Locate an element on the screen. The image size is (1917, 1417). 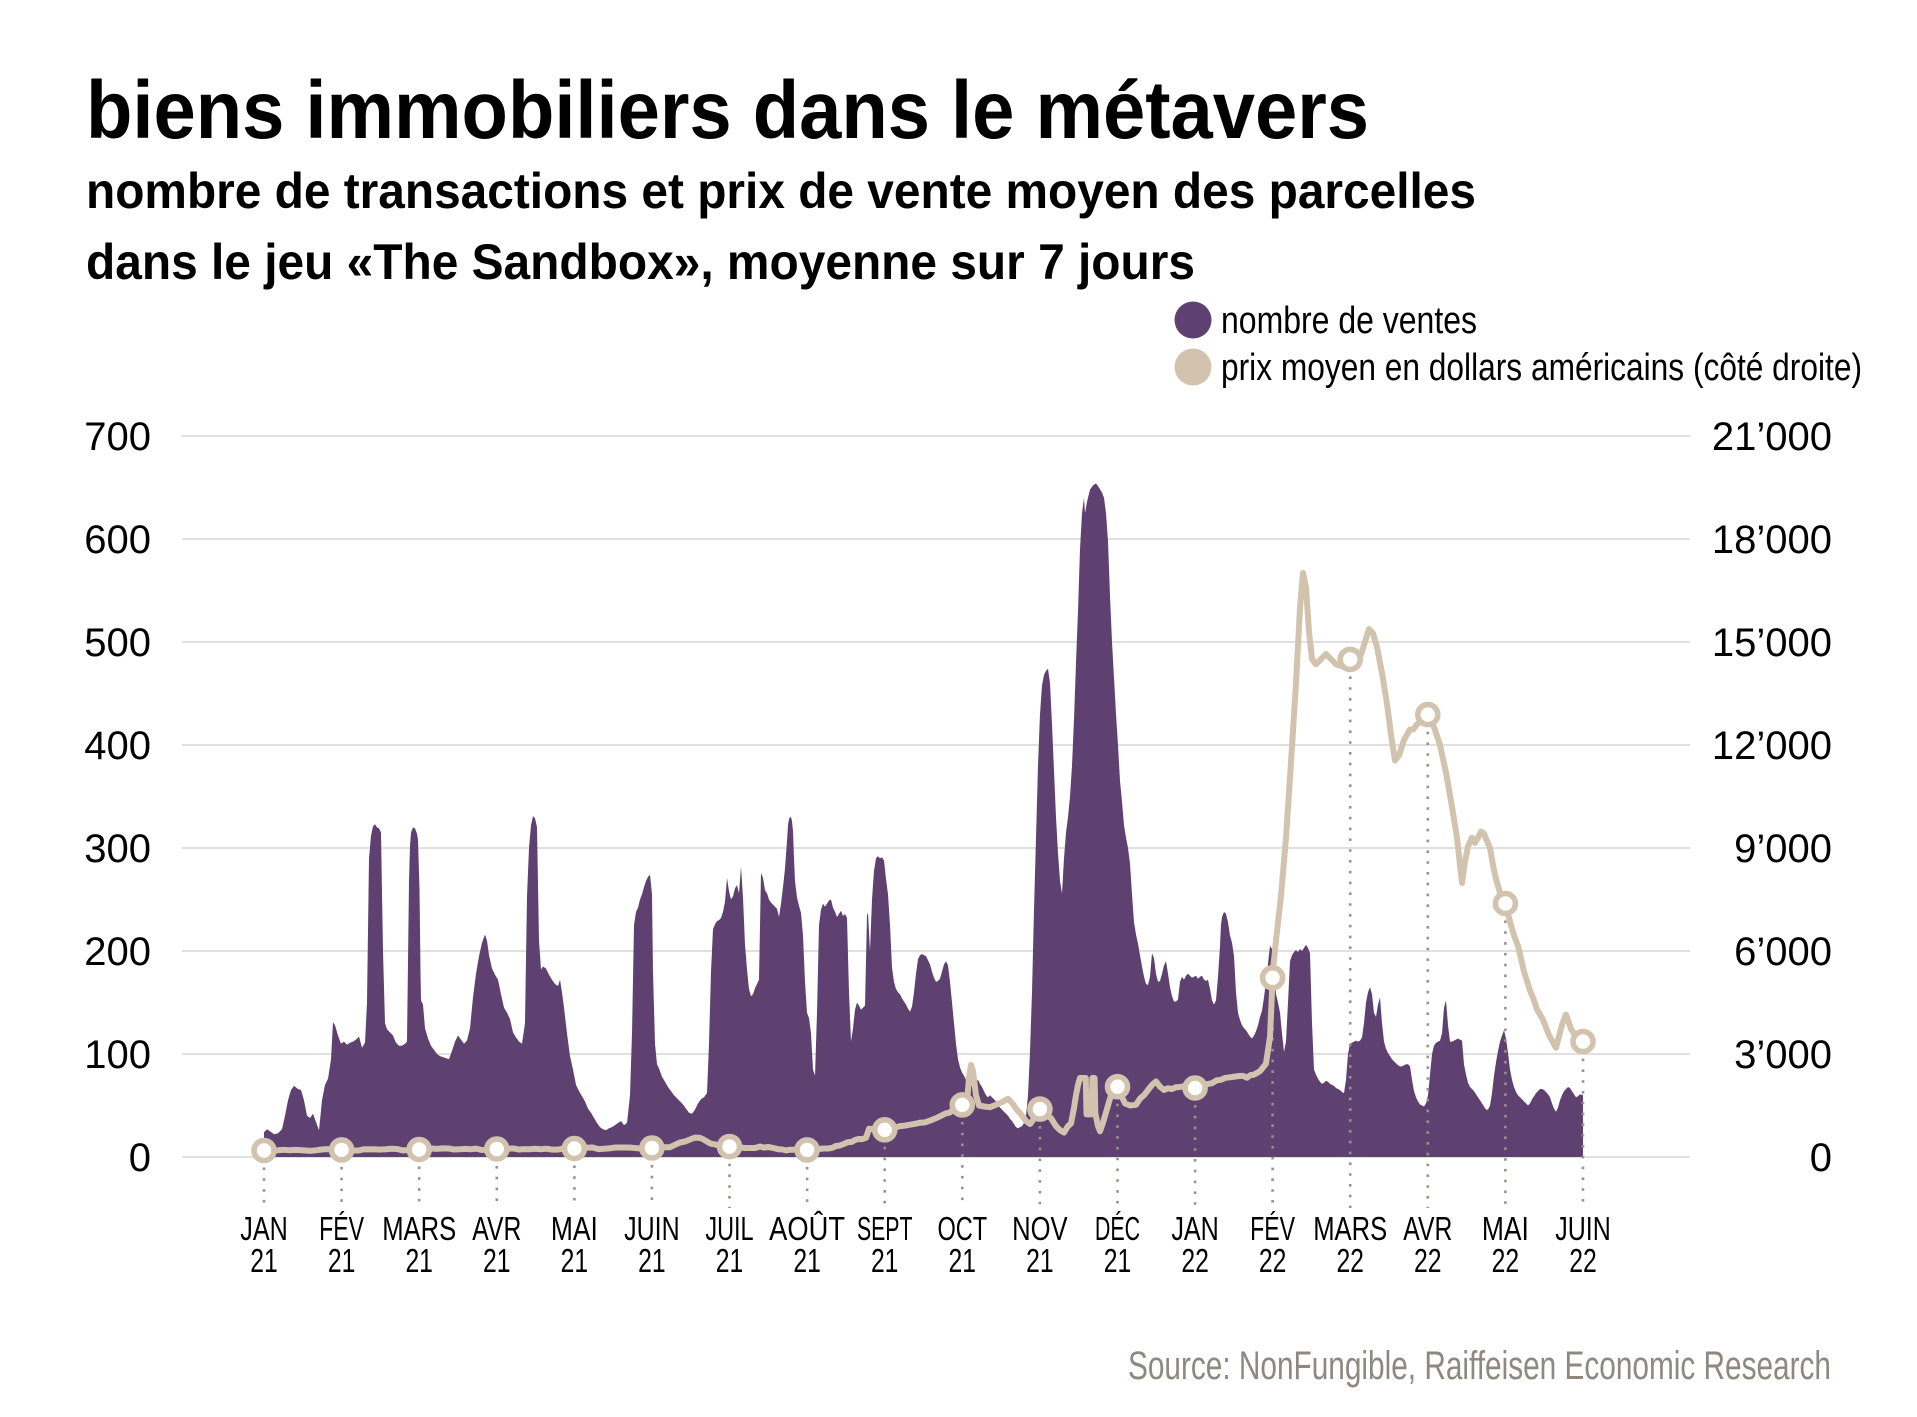
svg-text: 600 is located at coordinates (117, 540).